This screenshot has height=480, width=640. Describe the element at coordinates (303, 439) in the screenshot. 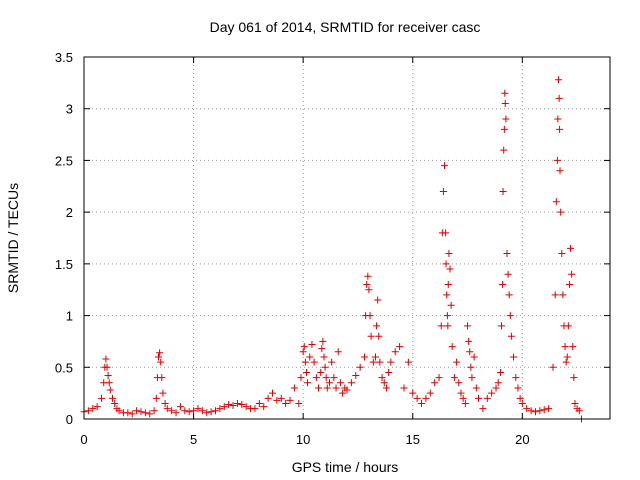

I see `x-tick-label: 10` at that location.